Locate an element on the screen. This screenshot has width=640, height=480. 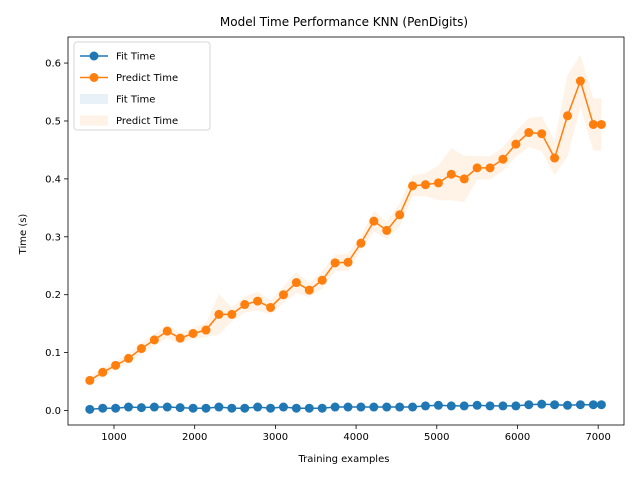
legend-predict-time-band is located at coordinates (94, 120).